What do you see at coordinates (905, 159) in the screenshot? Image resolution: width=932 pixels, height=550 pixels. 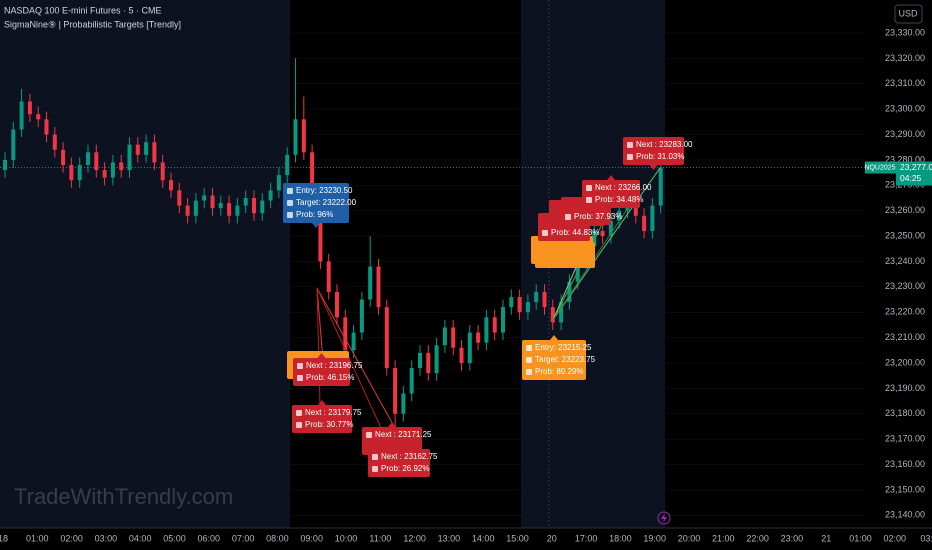 I see `y-tick-label: 23,280.00` at bounding box center [905, 159].